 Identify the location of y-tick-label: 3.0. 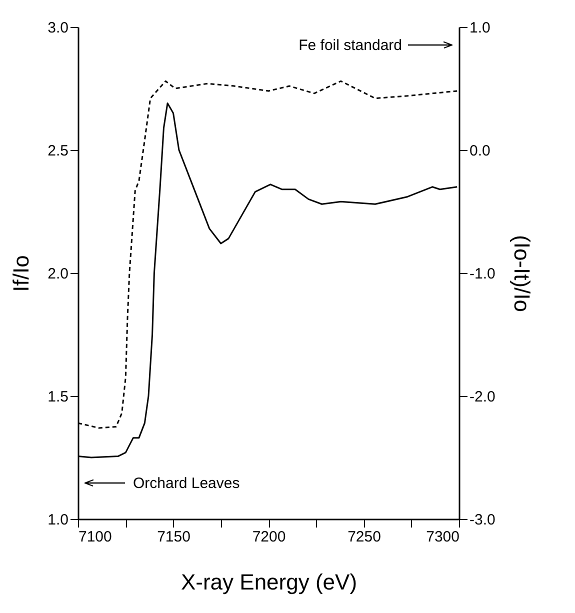
(58, 28).